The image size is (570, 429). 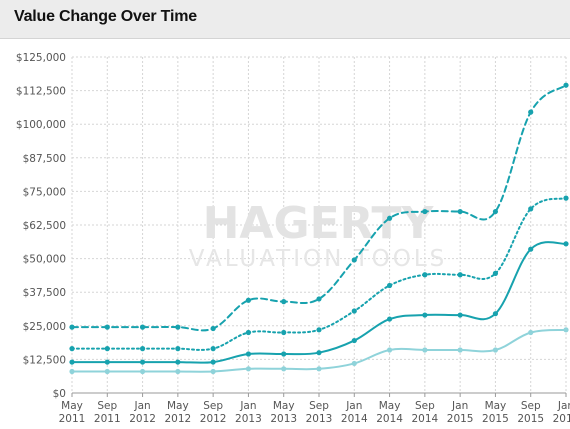 What do you see at coordinates (318, 235) in the screenshot?
I see `watermark: HAGERTY VALUATION TOOLS` at bounding box center [318, 235].